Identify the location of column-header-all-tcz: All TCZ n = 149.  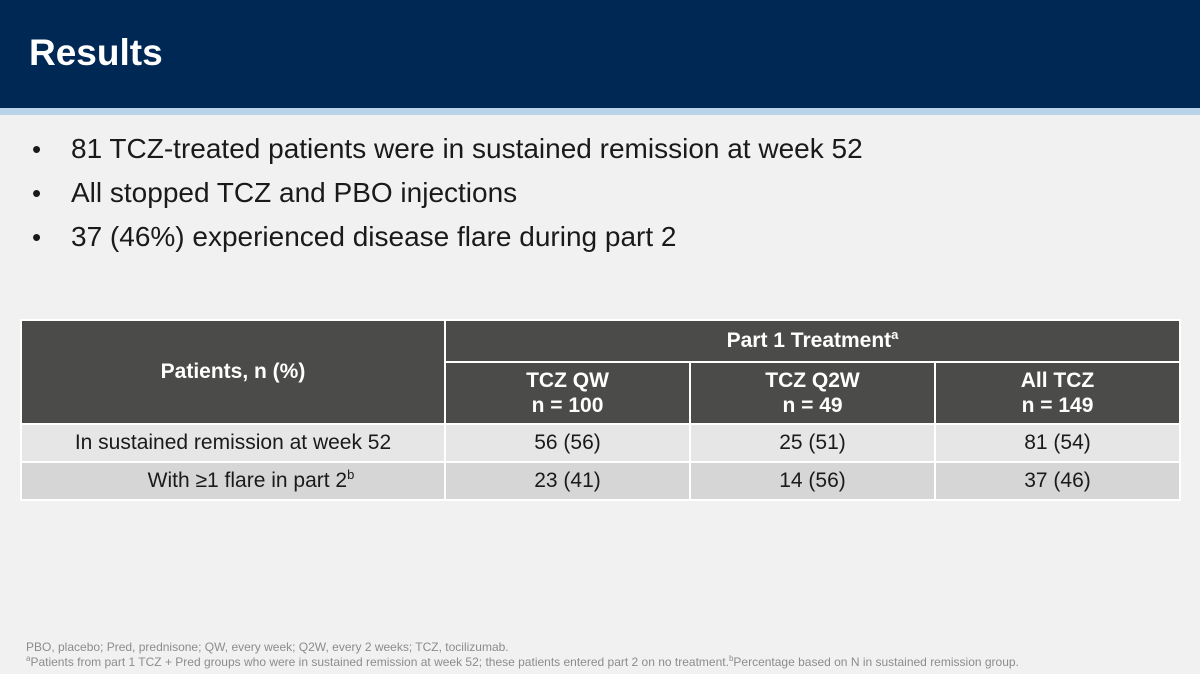
(1057, 393).